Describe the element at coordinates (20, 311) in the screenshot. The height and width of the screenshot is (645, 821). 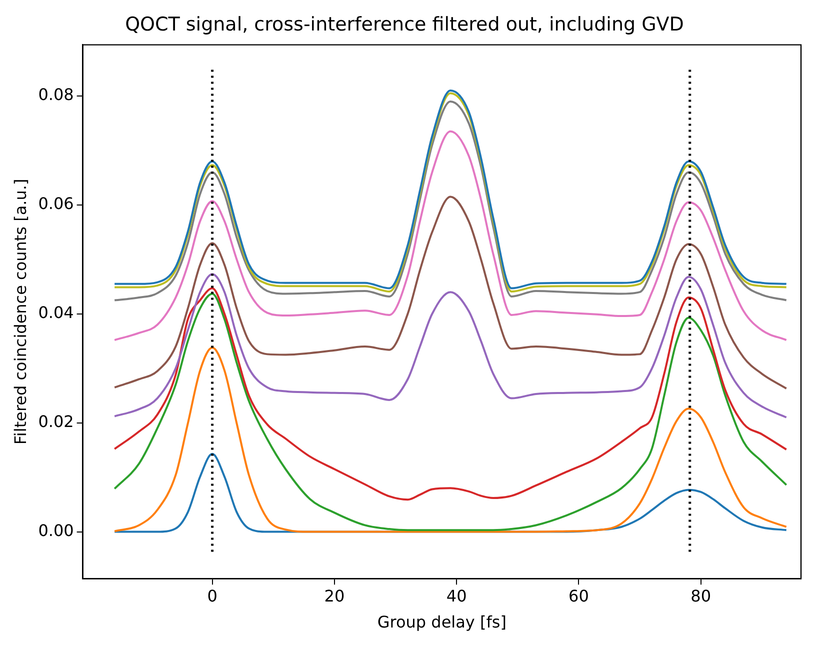
I see `y-axis-title: Filtered coincidence counts [a.u.]` at that location.